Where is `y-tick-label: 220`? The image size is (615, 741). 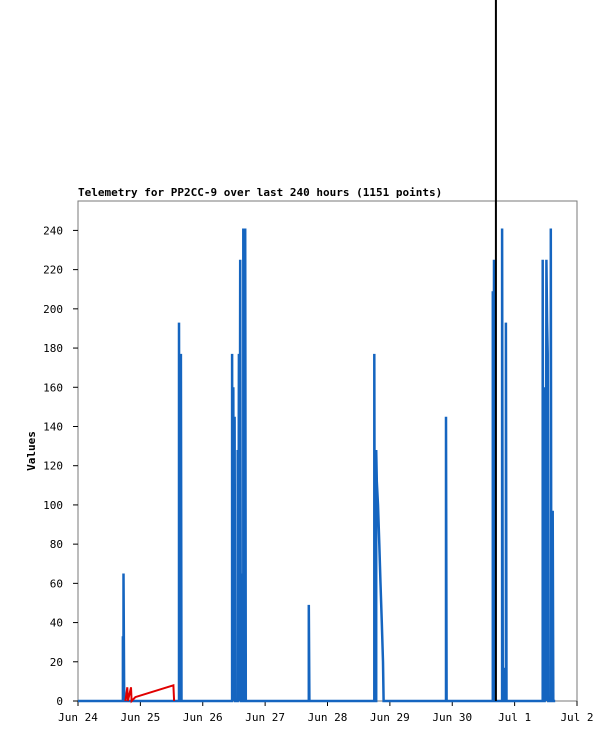
y-tick-label: 220 is located at coordinates (53, 270).